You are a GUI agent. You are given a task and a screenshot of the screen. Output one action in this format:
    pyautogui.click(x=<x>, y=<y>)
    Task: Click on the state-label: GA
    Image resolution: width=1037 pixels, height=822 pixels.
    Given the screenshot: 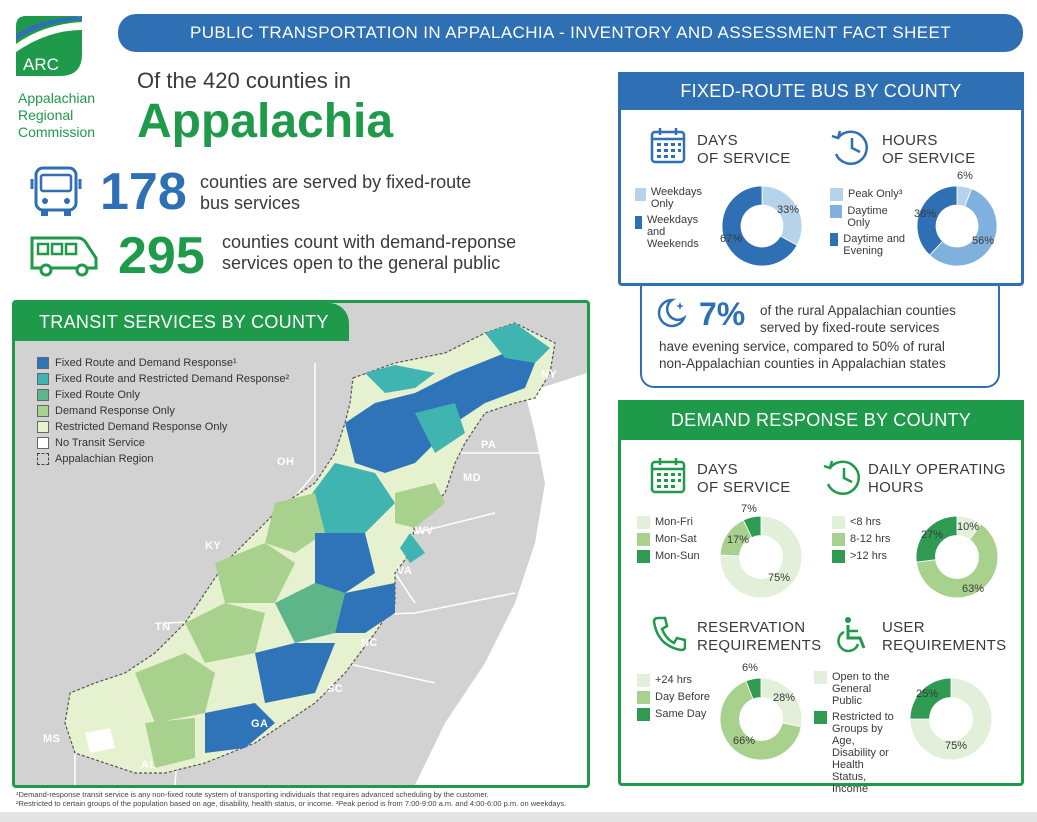 What is the action you would take?
    pyautogui.click(x=260, y=724)
    